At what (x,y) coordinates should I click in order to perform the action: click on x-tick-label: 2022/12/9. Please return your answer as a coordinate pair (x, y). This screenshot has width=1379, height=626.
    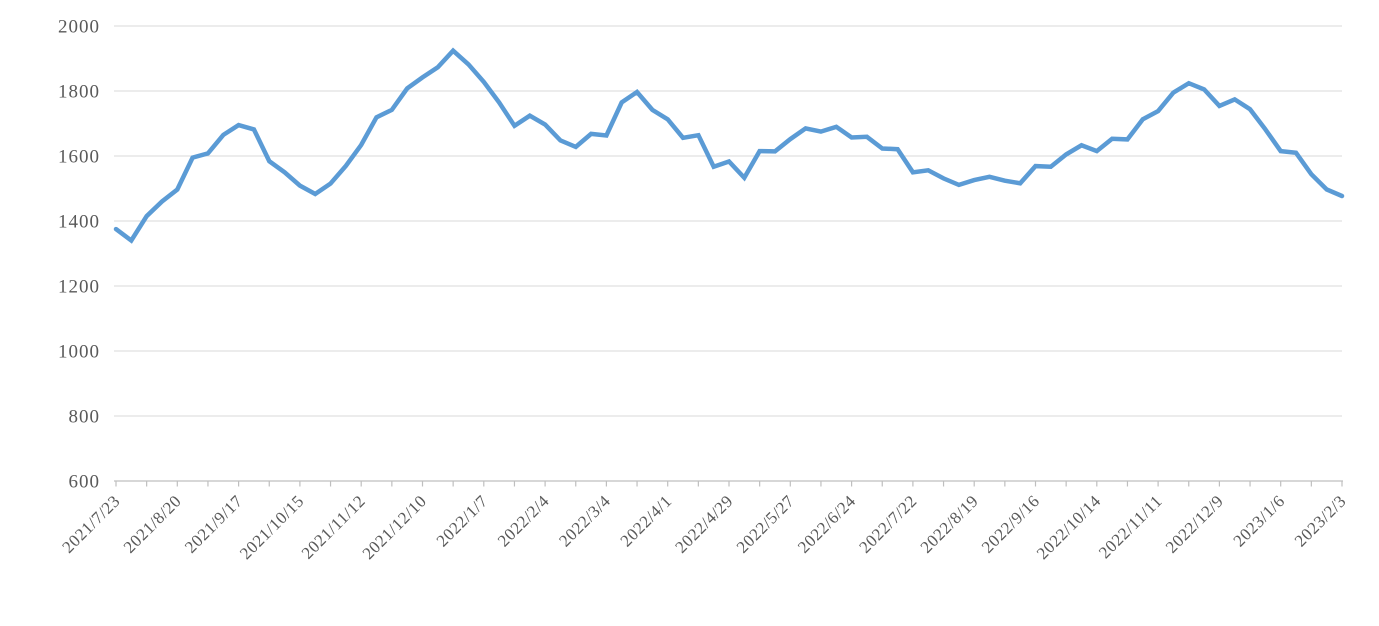
    Looking at the image, I should click on (1194, 523).